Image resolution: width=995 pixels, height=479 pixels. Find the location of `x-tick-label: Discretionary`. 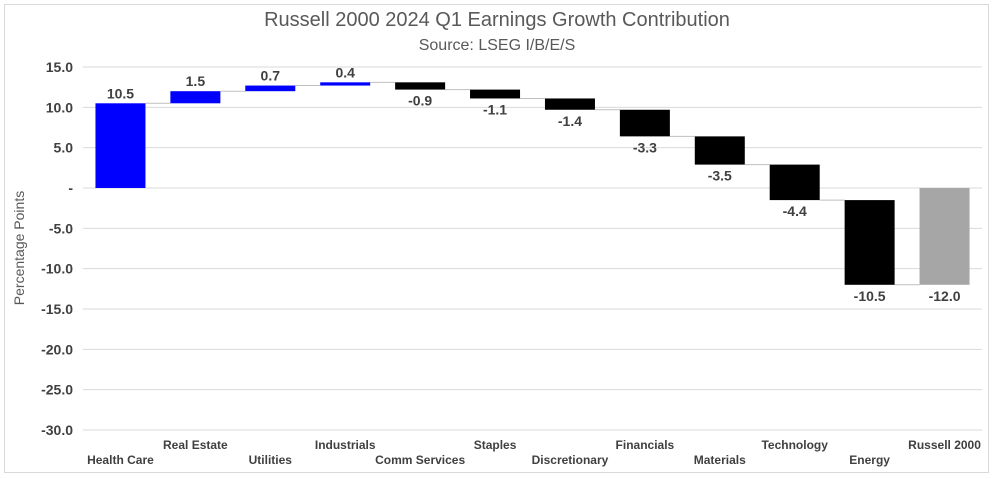

x-tick-label: Discretionary is located at coordinates (570, 460).